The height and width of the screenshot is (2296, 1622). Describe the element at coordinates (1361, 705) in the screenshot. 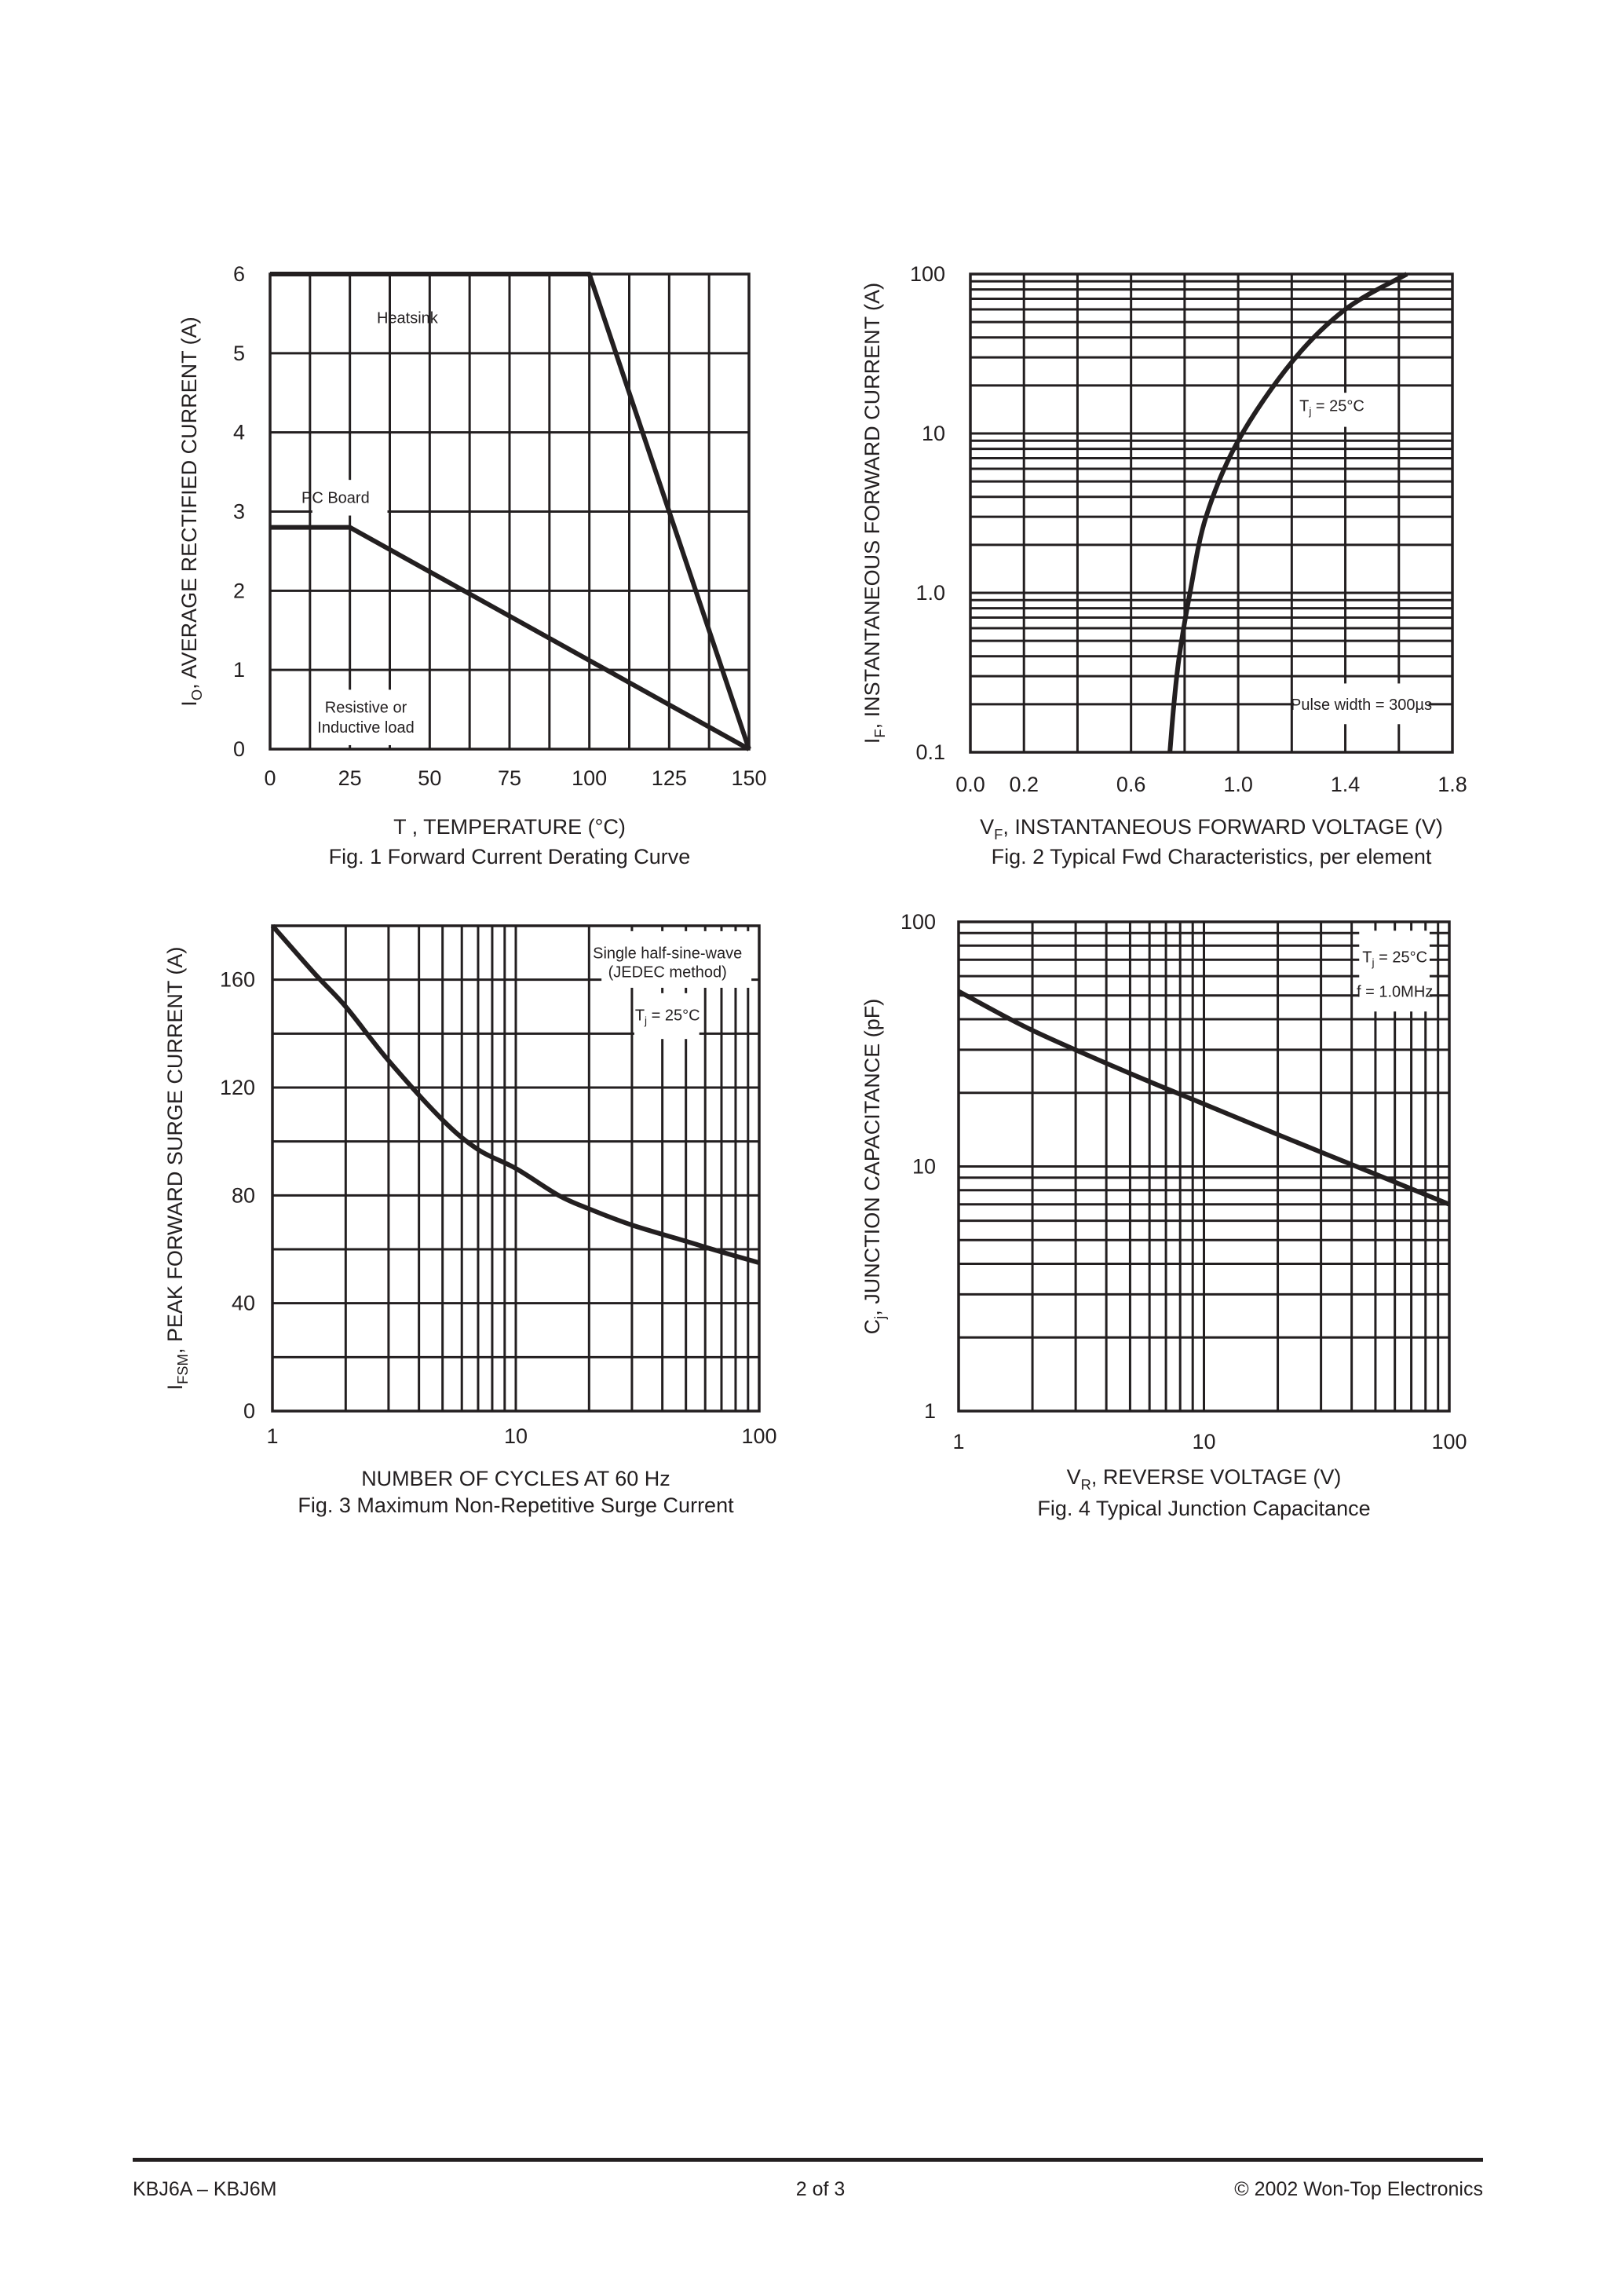

I see `annotation-text: Pulse width = 300µs` at that location.